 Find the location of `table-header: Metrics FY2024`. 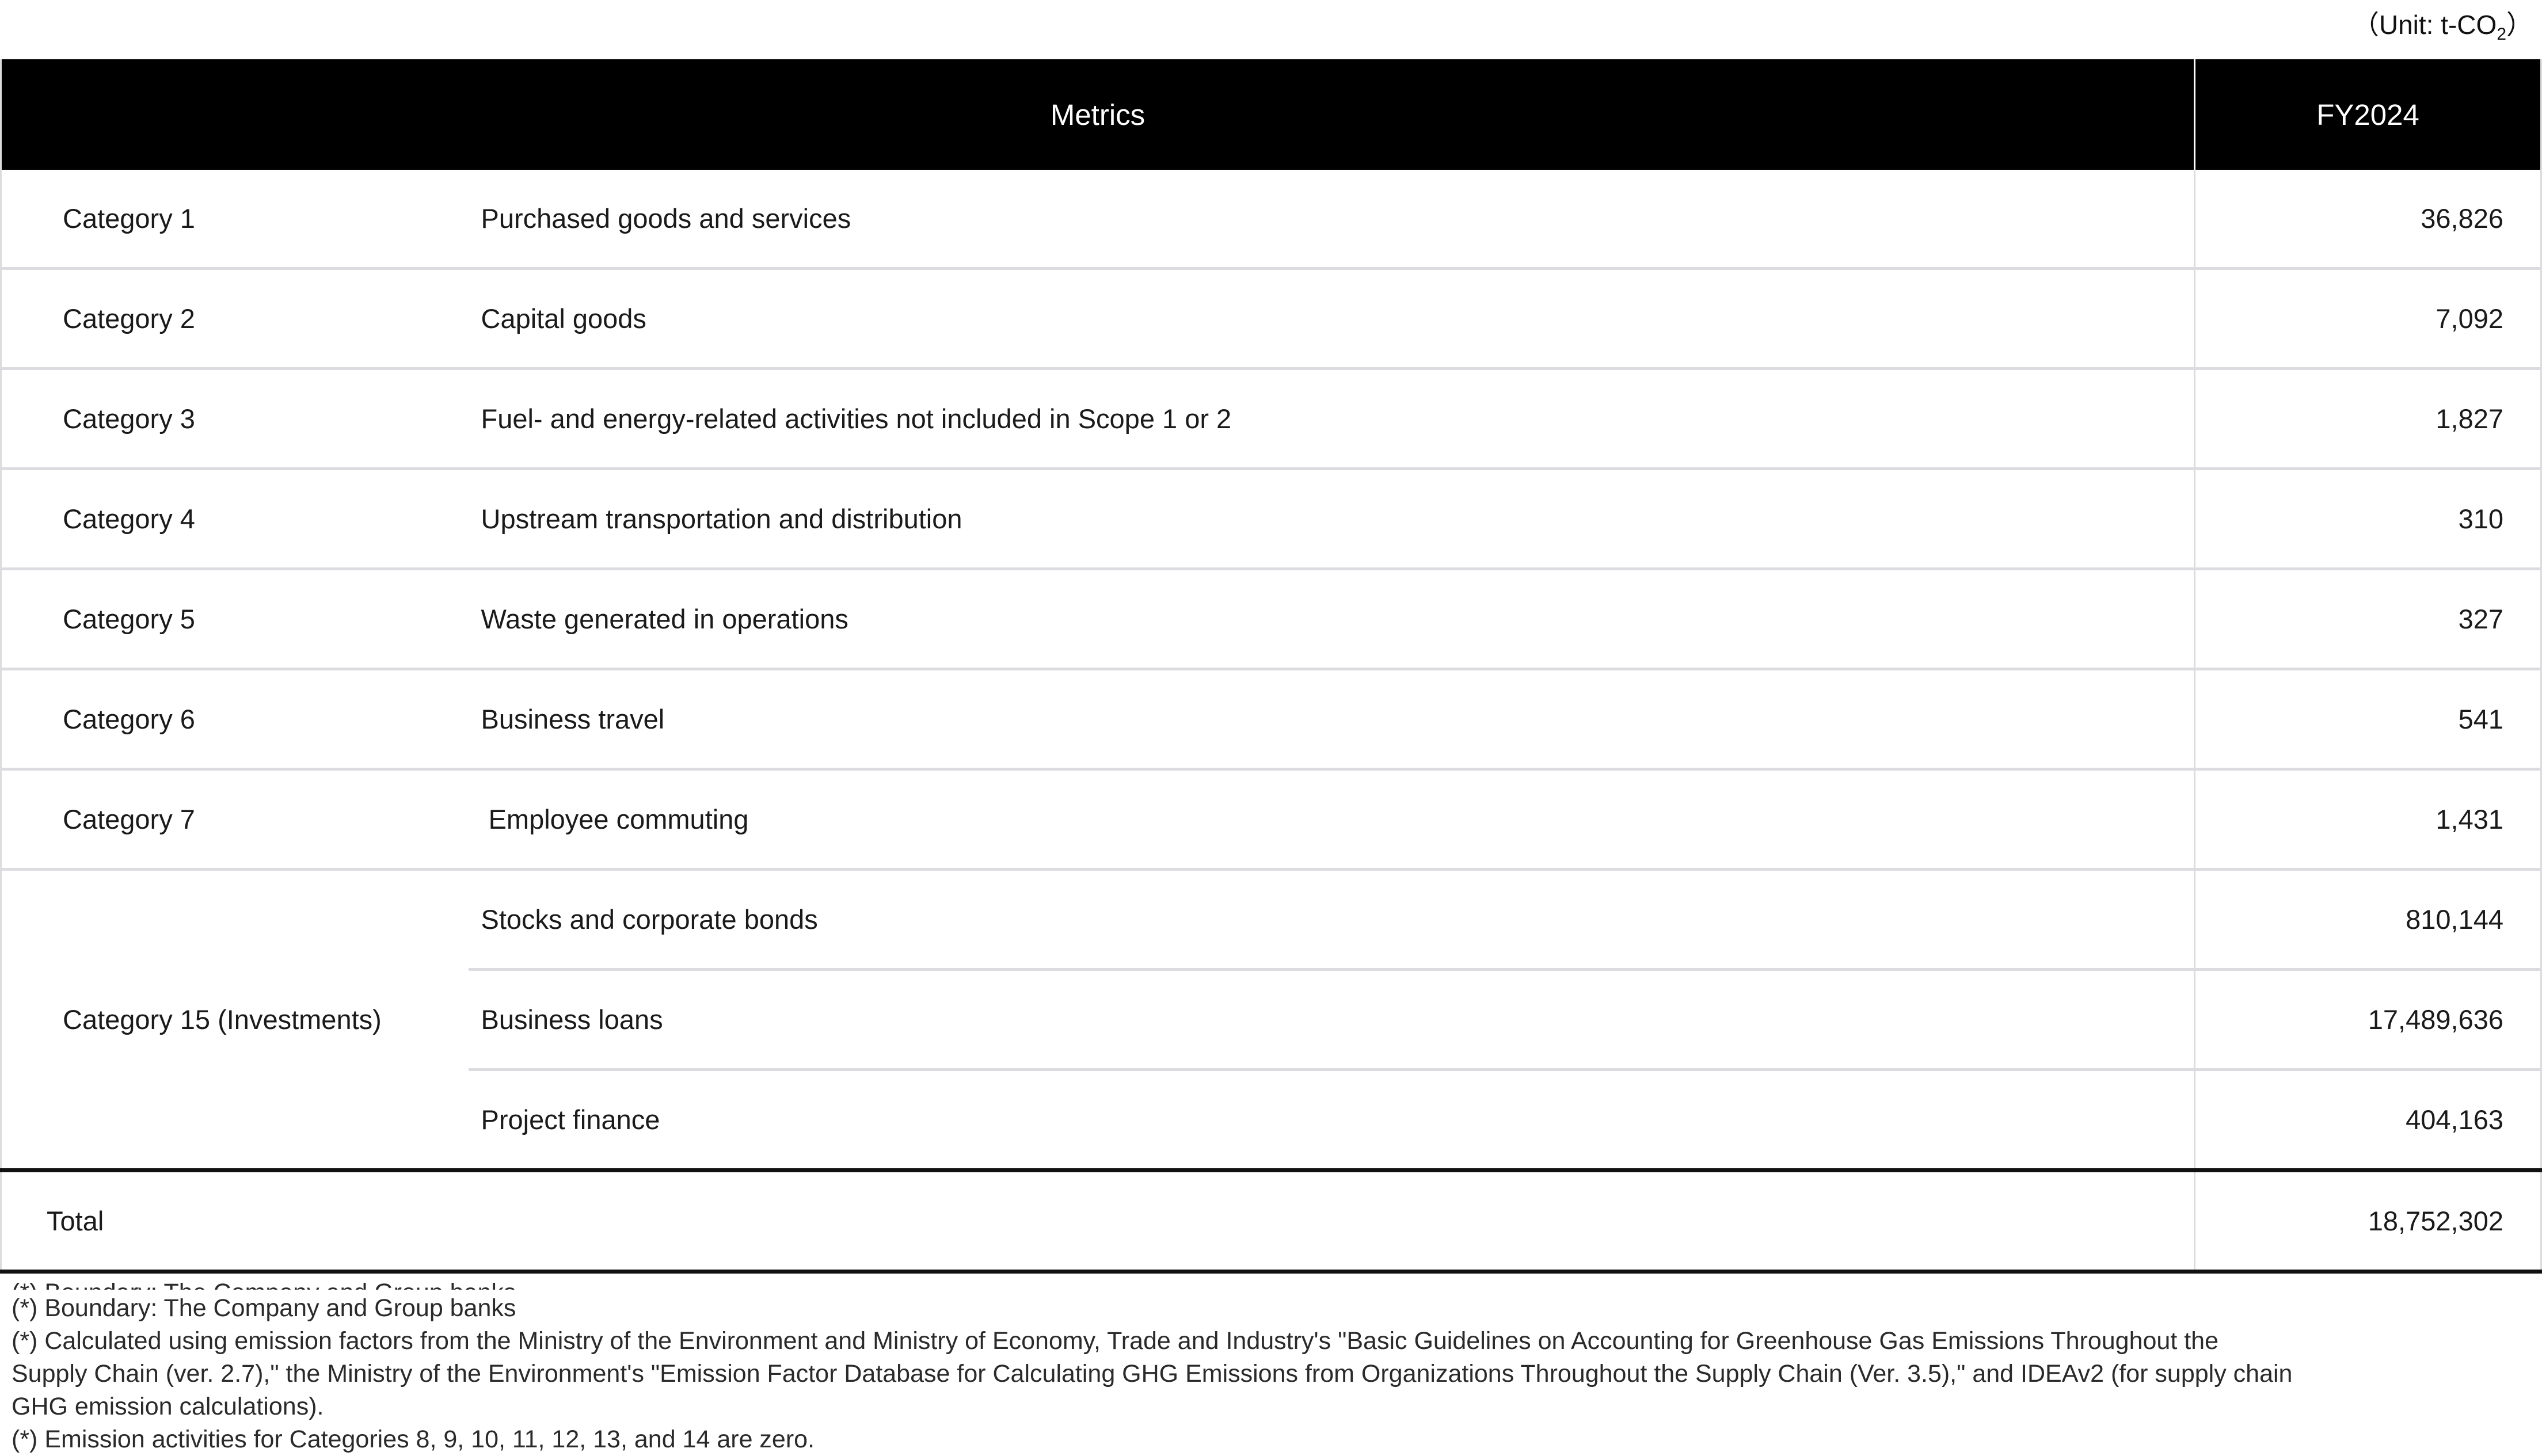

table-header: Metrics FY2024 is located at coordinates (1271, 114).